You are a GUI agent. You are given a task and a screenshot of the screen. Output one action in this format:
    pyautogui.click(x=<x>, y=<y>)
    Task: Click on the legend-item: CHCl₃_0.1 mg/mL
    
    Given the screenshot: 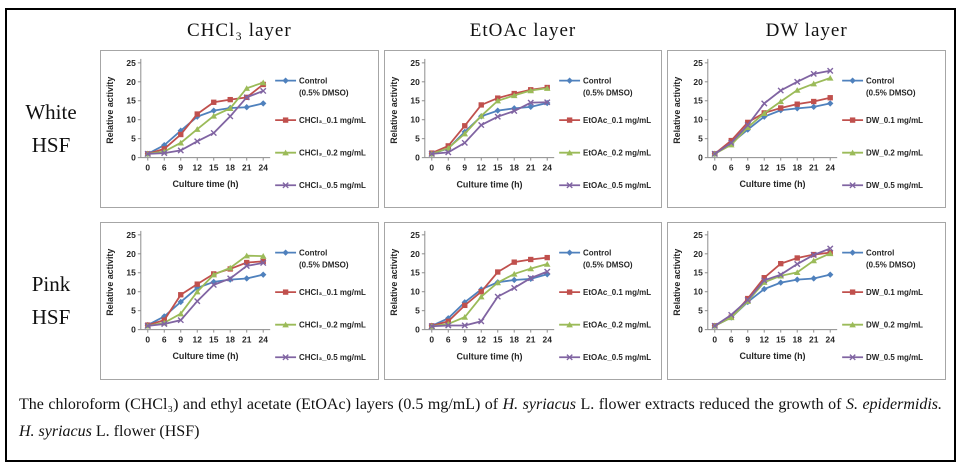 What is the action you would take?
    pyautogui.click(x=320, y=120)
    